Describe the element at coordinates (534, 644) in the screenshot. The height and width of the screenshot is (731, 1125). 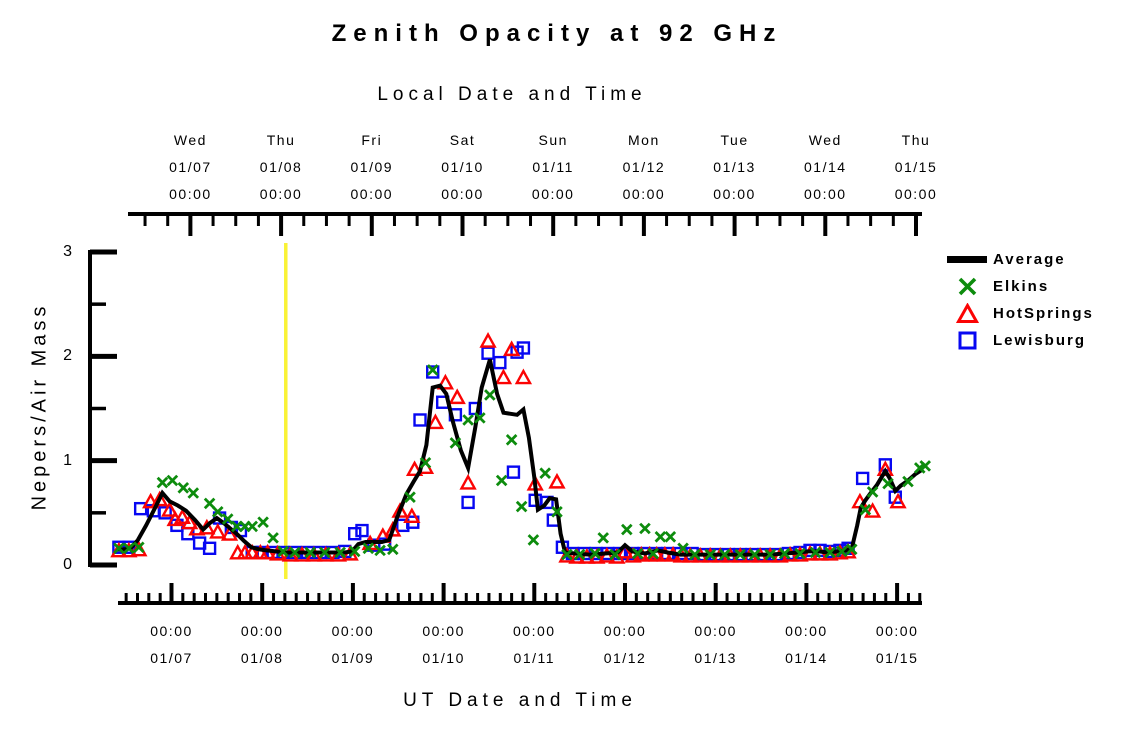
I see `bottom-axis-label: 00:00 01/11` at that location.